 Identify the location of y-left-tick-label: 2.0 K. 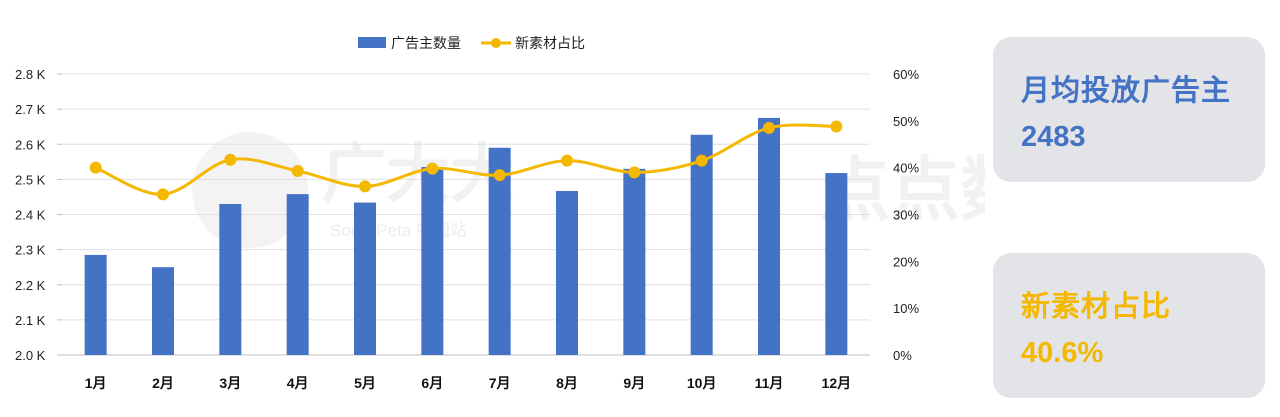
(30, 355).